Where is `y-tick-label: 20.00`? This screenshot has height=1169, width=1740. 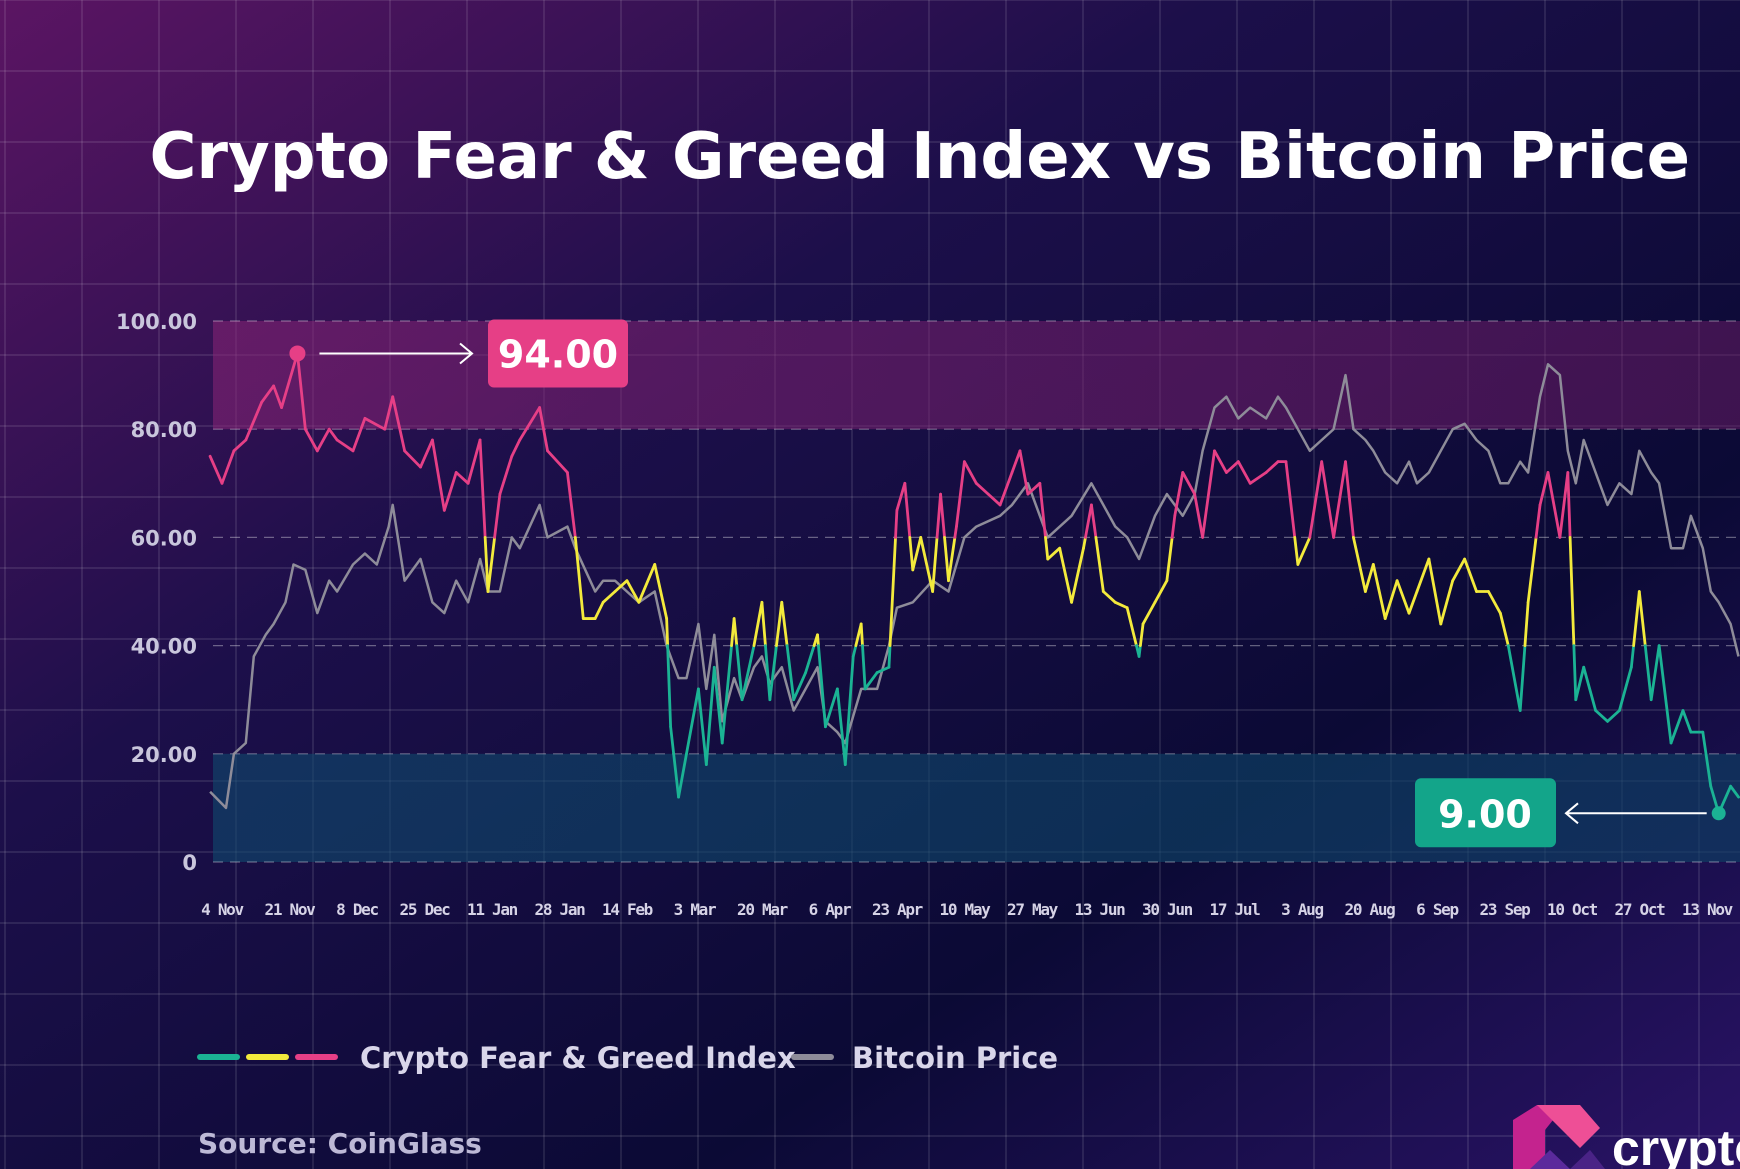 y-tick-label: 20.00 is located at coordinates (164, 755).